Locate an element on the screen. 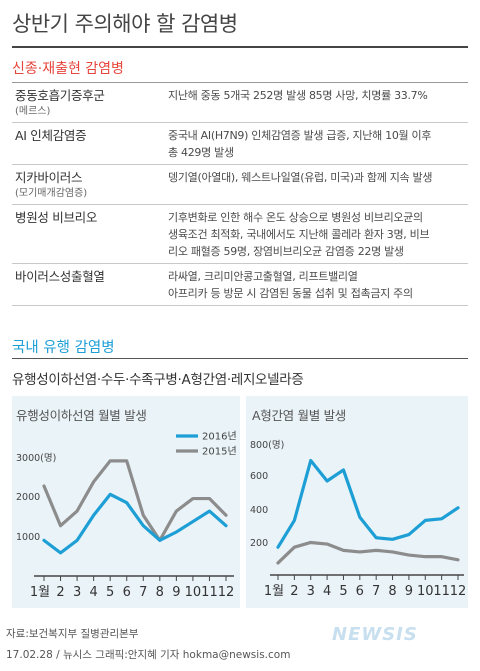  source-text: 자료:보건복지부 질병관리본부 is located at coordinates (72, 634).